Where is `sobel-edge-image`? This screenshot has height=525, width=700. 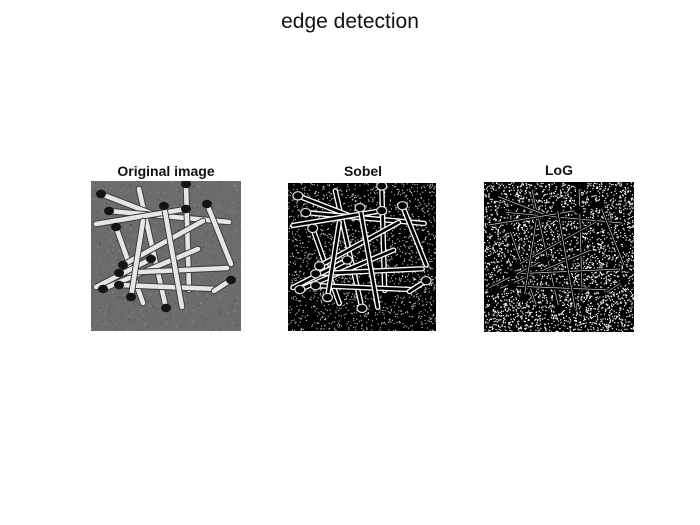 sobel-edge-image is located at coordinates (362, 257).